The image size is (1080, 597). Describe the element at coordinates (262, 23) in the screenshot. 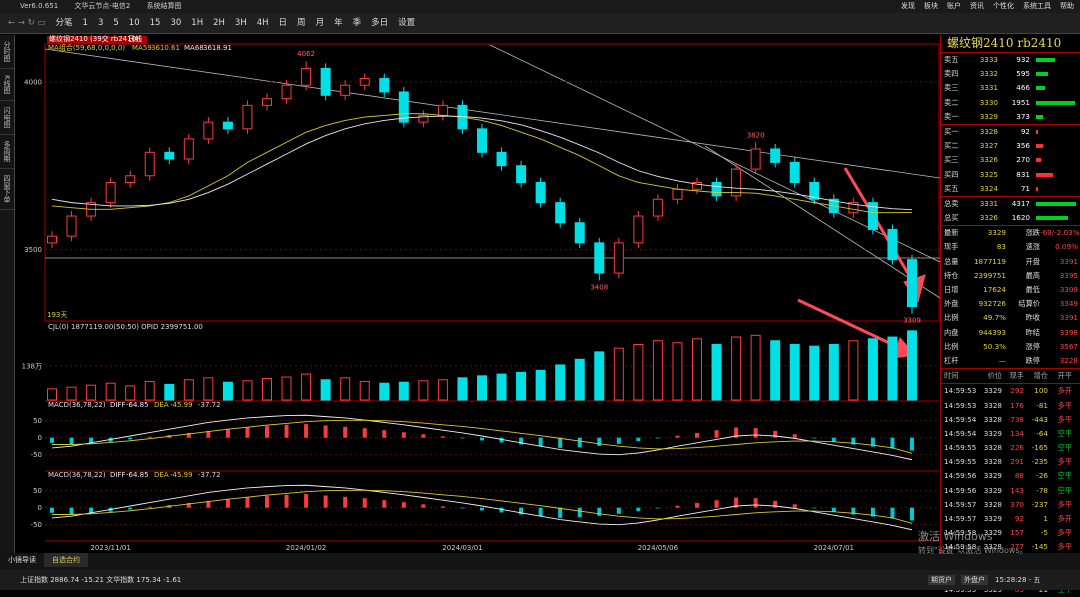

I see `toolbar-item: 4H` at that location.